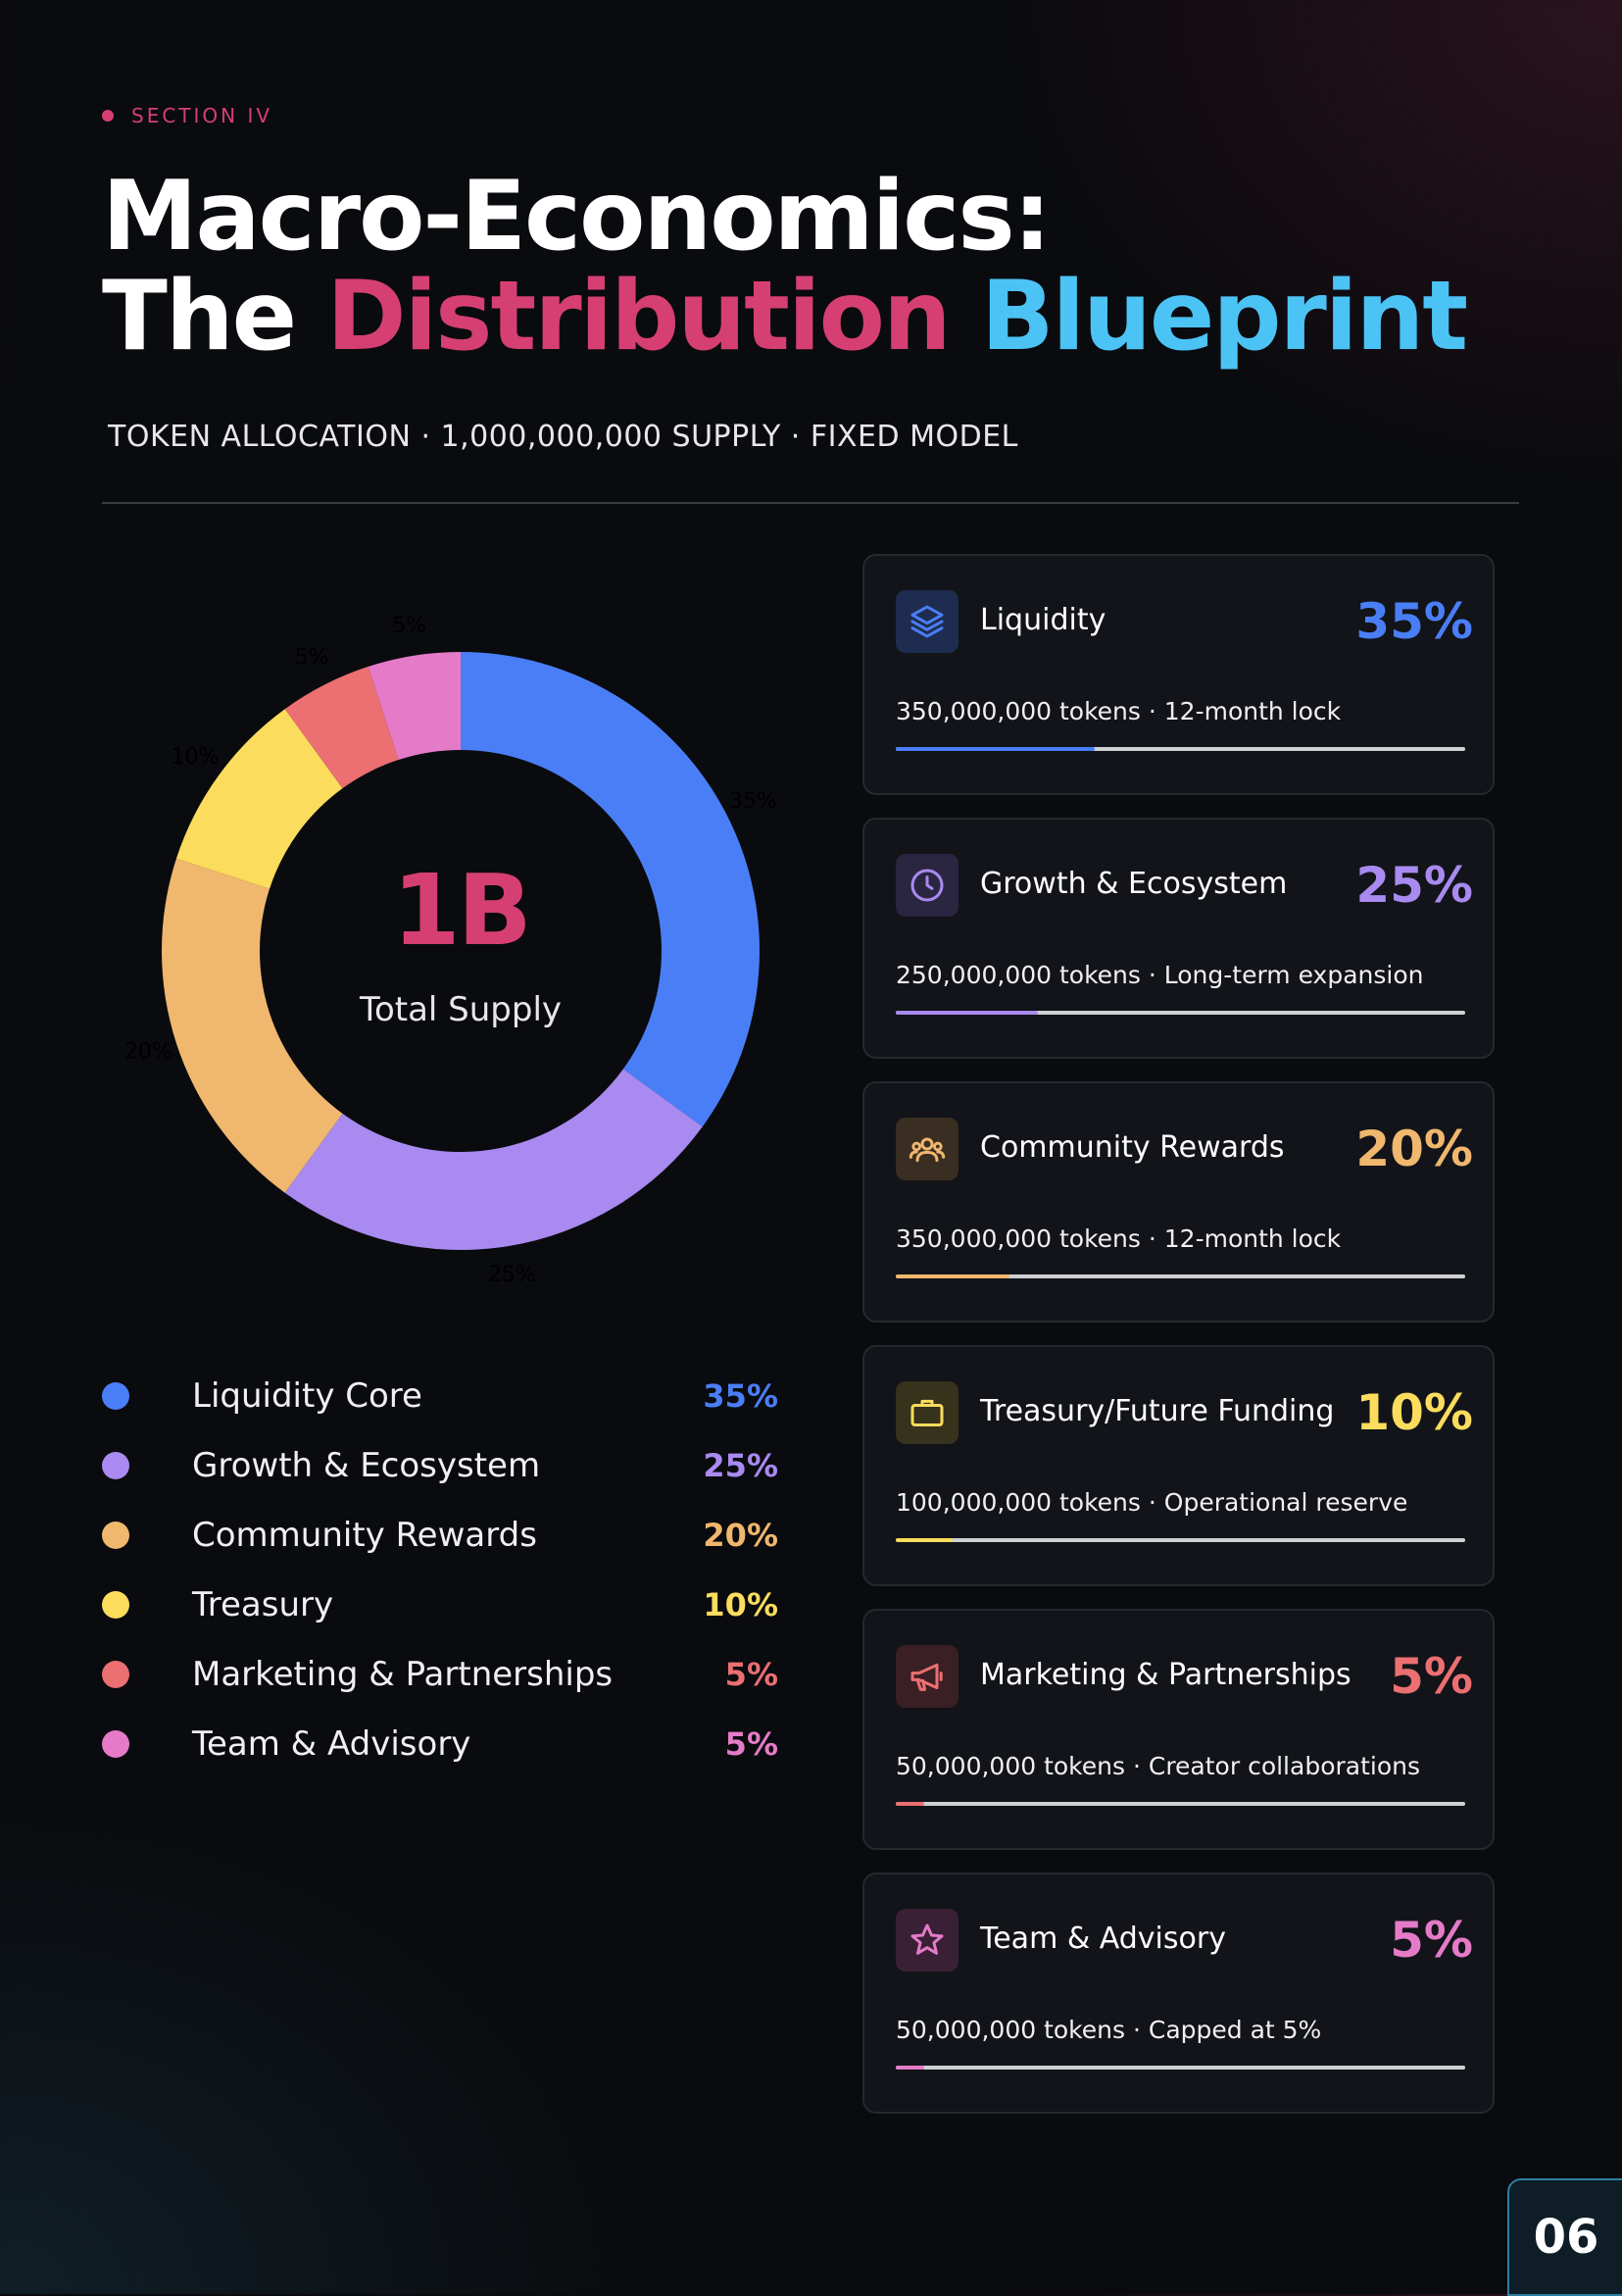  I want to click on divider, so click(810, 503).